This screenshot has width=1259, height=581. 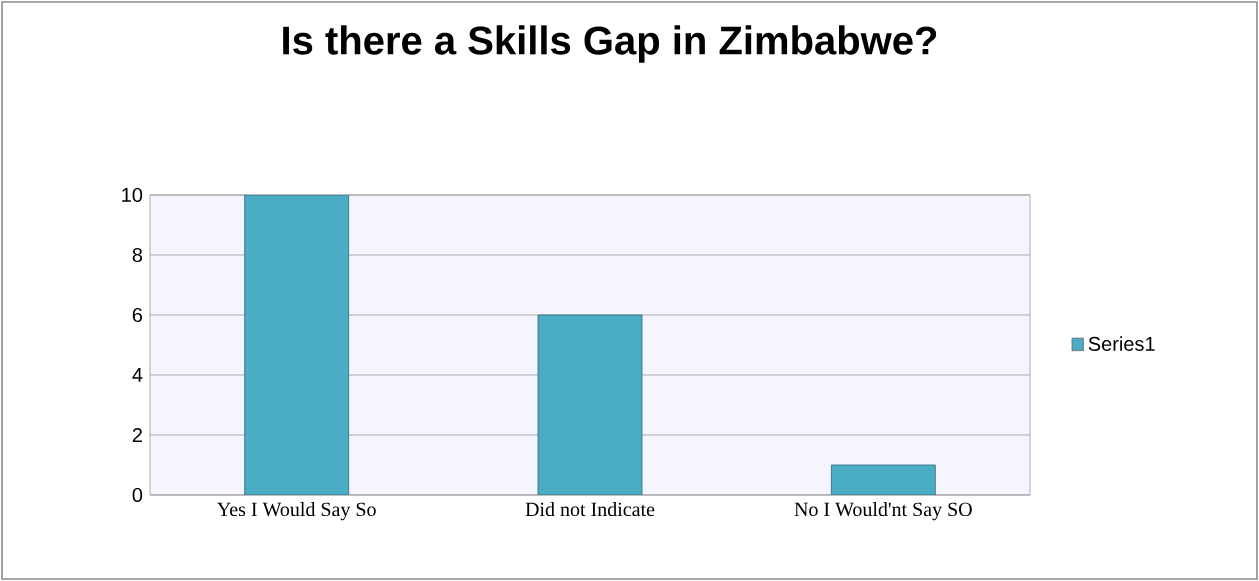 What do you see at coordinates (1121, 343) in the screenshot?
I see `legend-label: Series1` at bounding box center [1121, 343].